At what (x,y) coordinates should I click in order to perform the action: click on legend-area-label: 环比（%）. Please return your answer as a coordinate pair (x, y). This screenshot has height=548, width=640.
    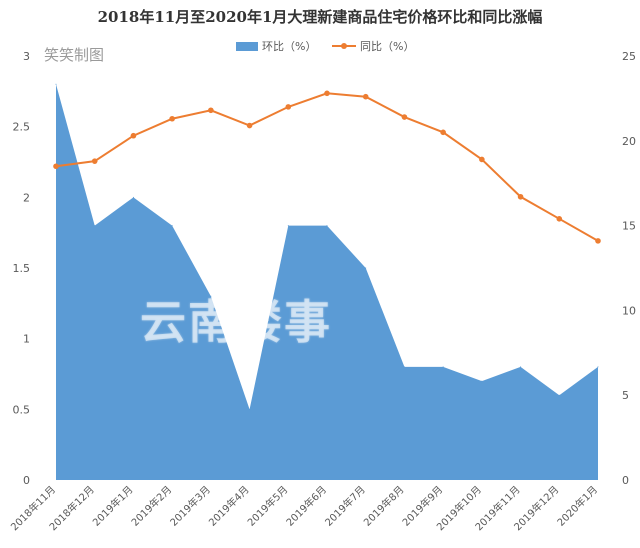
    Looking at the image, I should click on (289, 46).